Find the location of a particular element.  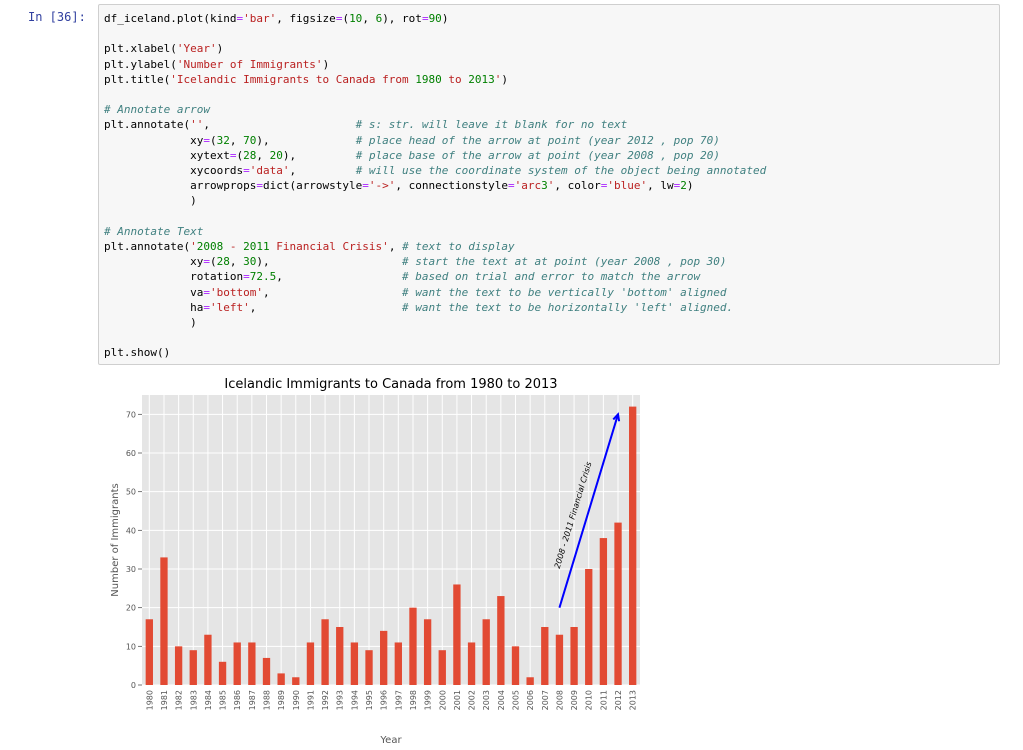

x-tick-label: 1990 is located at coordinates (296, 700).